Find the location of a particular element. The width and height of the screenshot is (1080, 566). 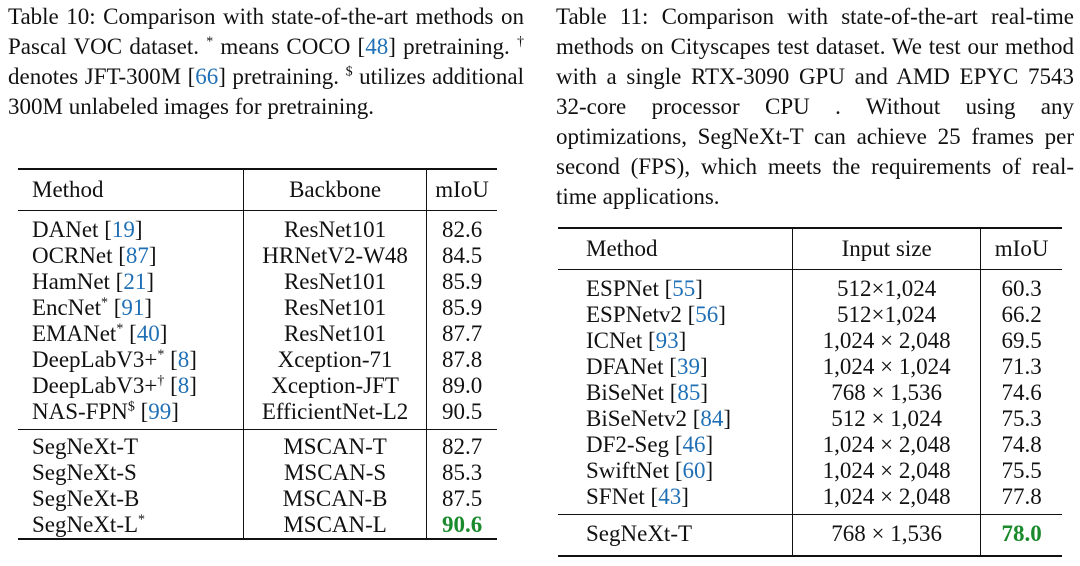

miou-cell: 71.3 is located at coordinates (1021, 367).